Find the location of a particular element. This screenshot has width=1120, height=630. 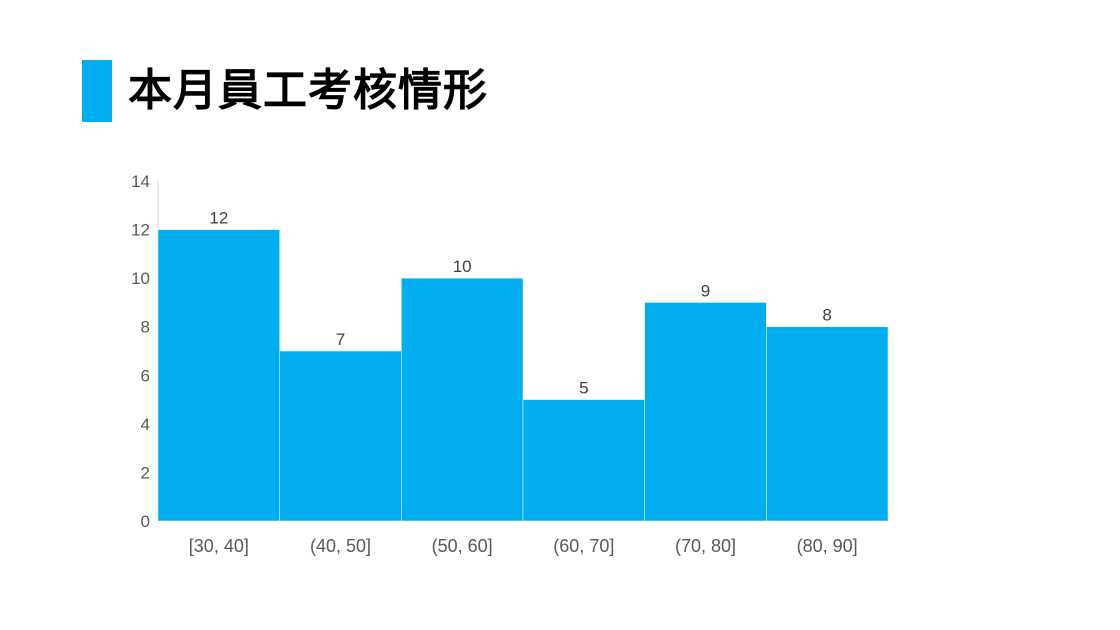

x-category-label: [30, 40] is located at coordinates (219, 546).